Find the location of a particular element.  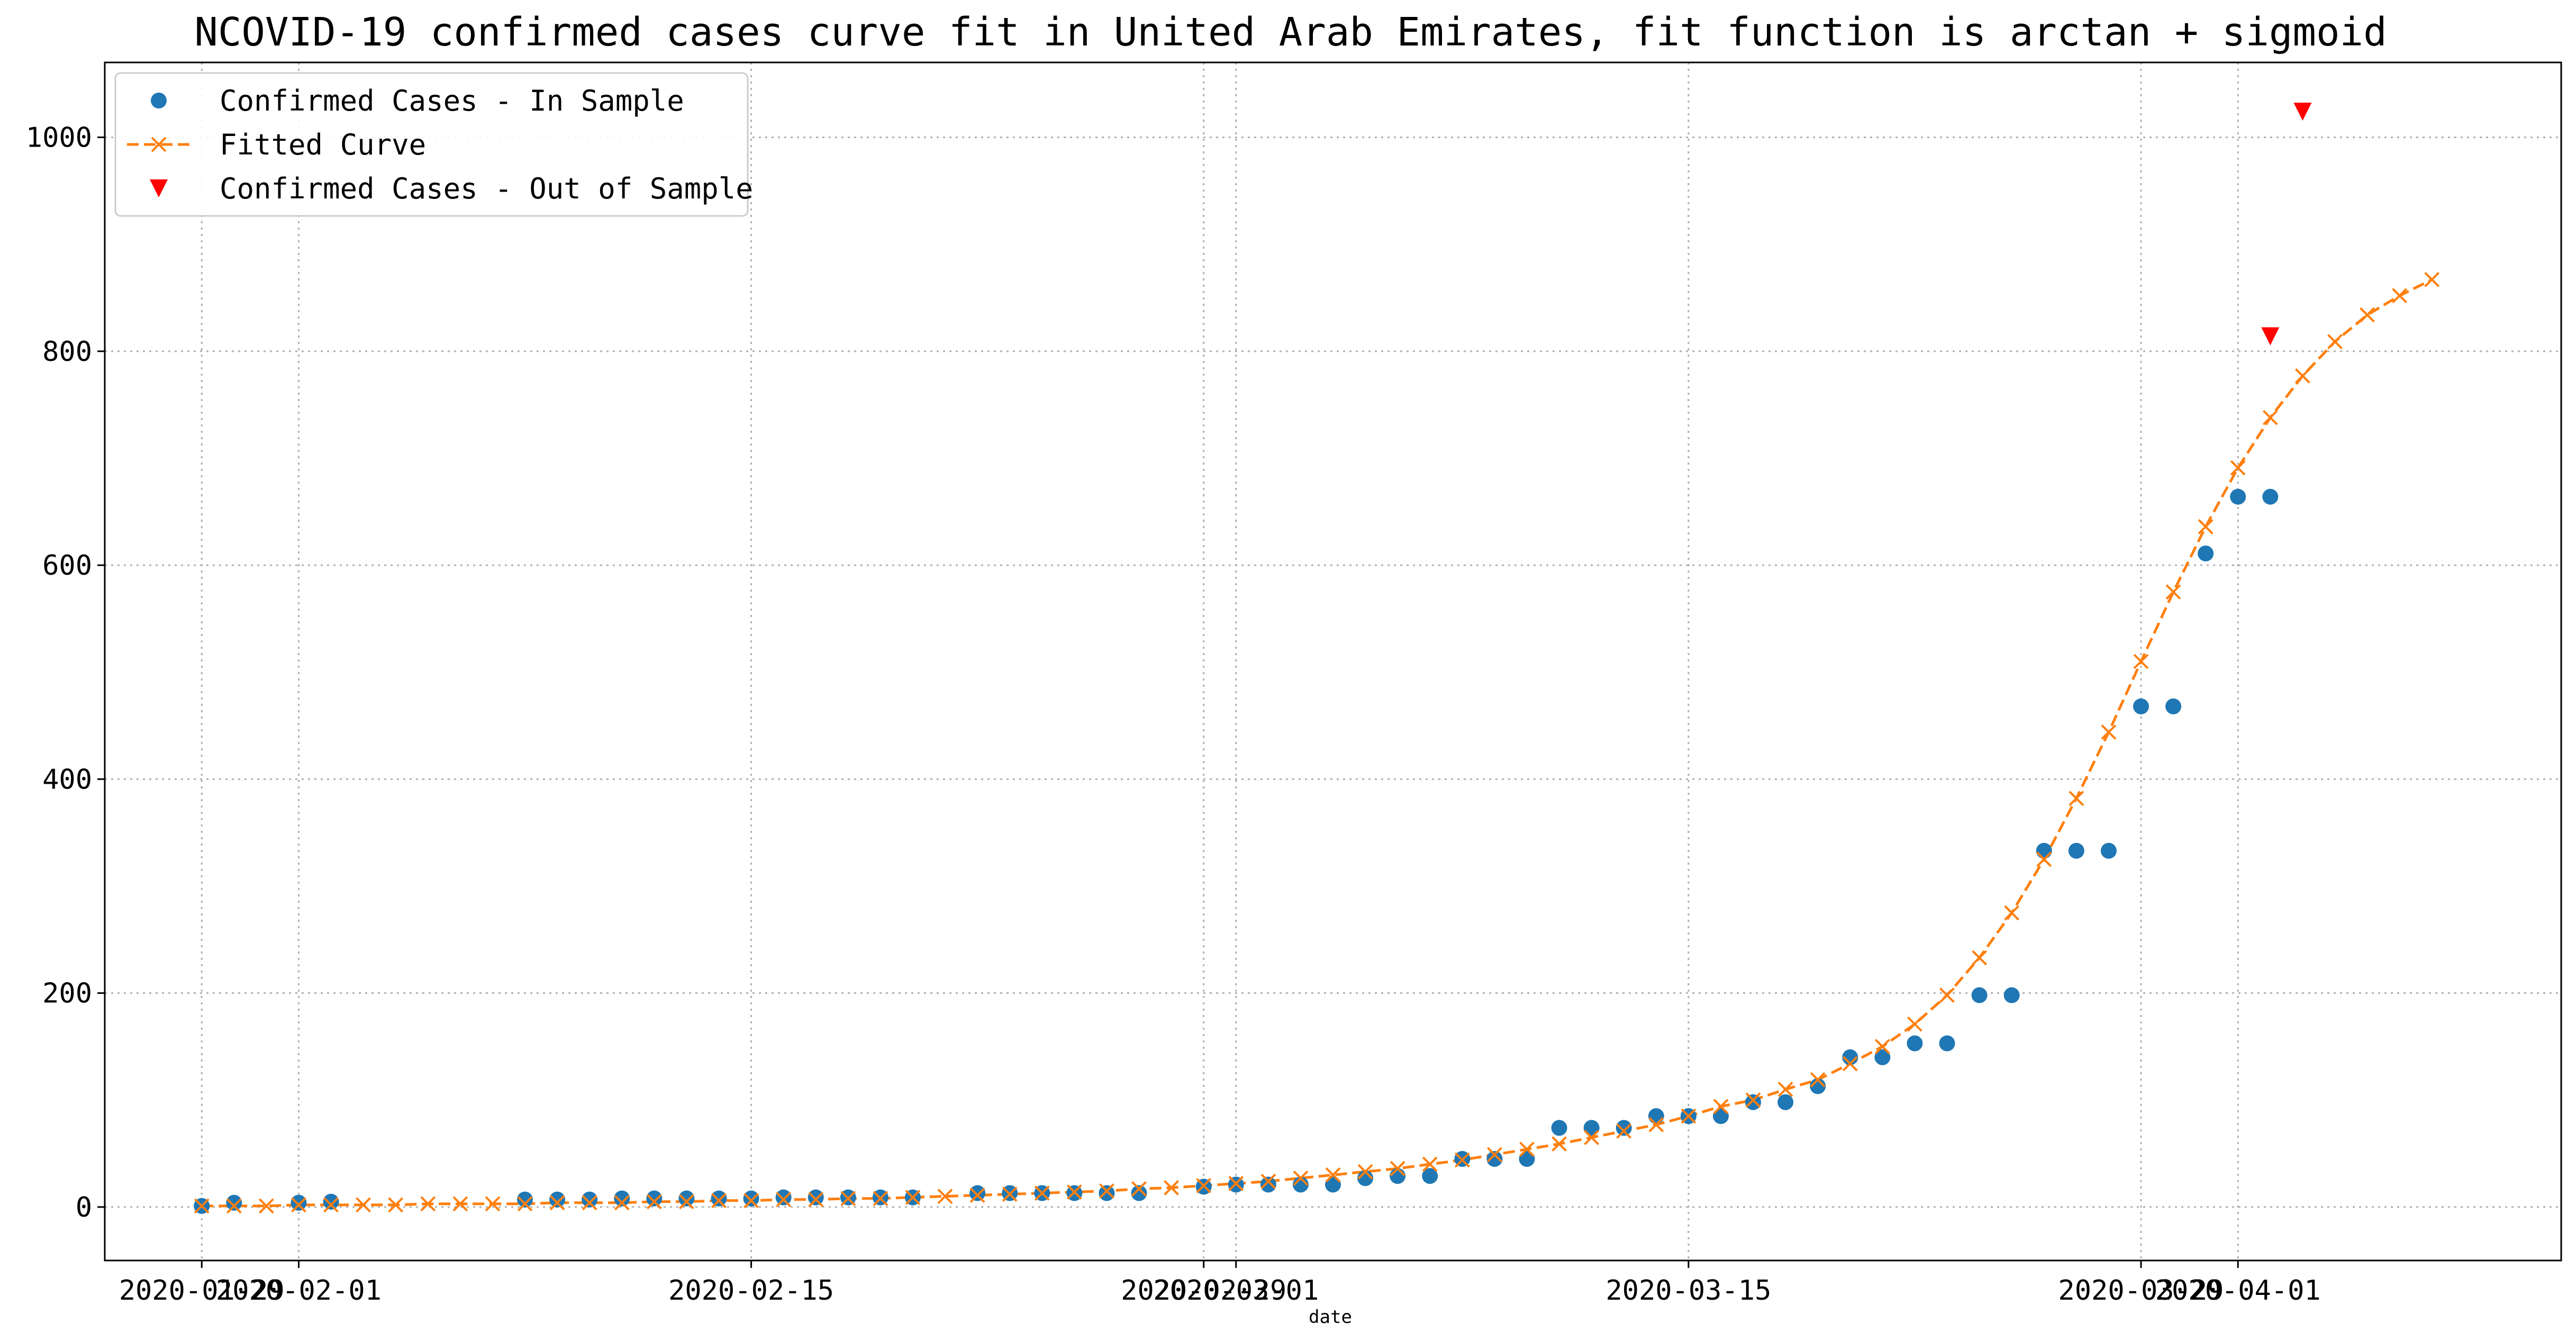

x-tick-label: 2020-01-29 is located at coordinates (202, 1291).